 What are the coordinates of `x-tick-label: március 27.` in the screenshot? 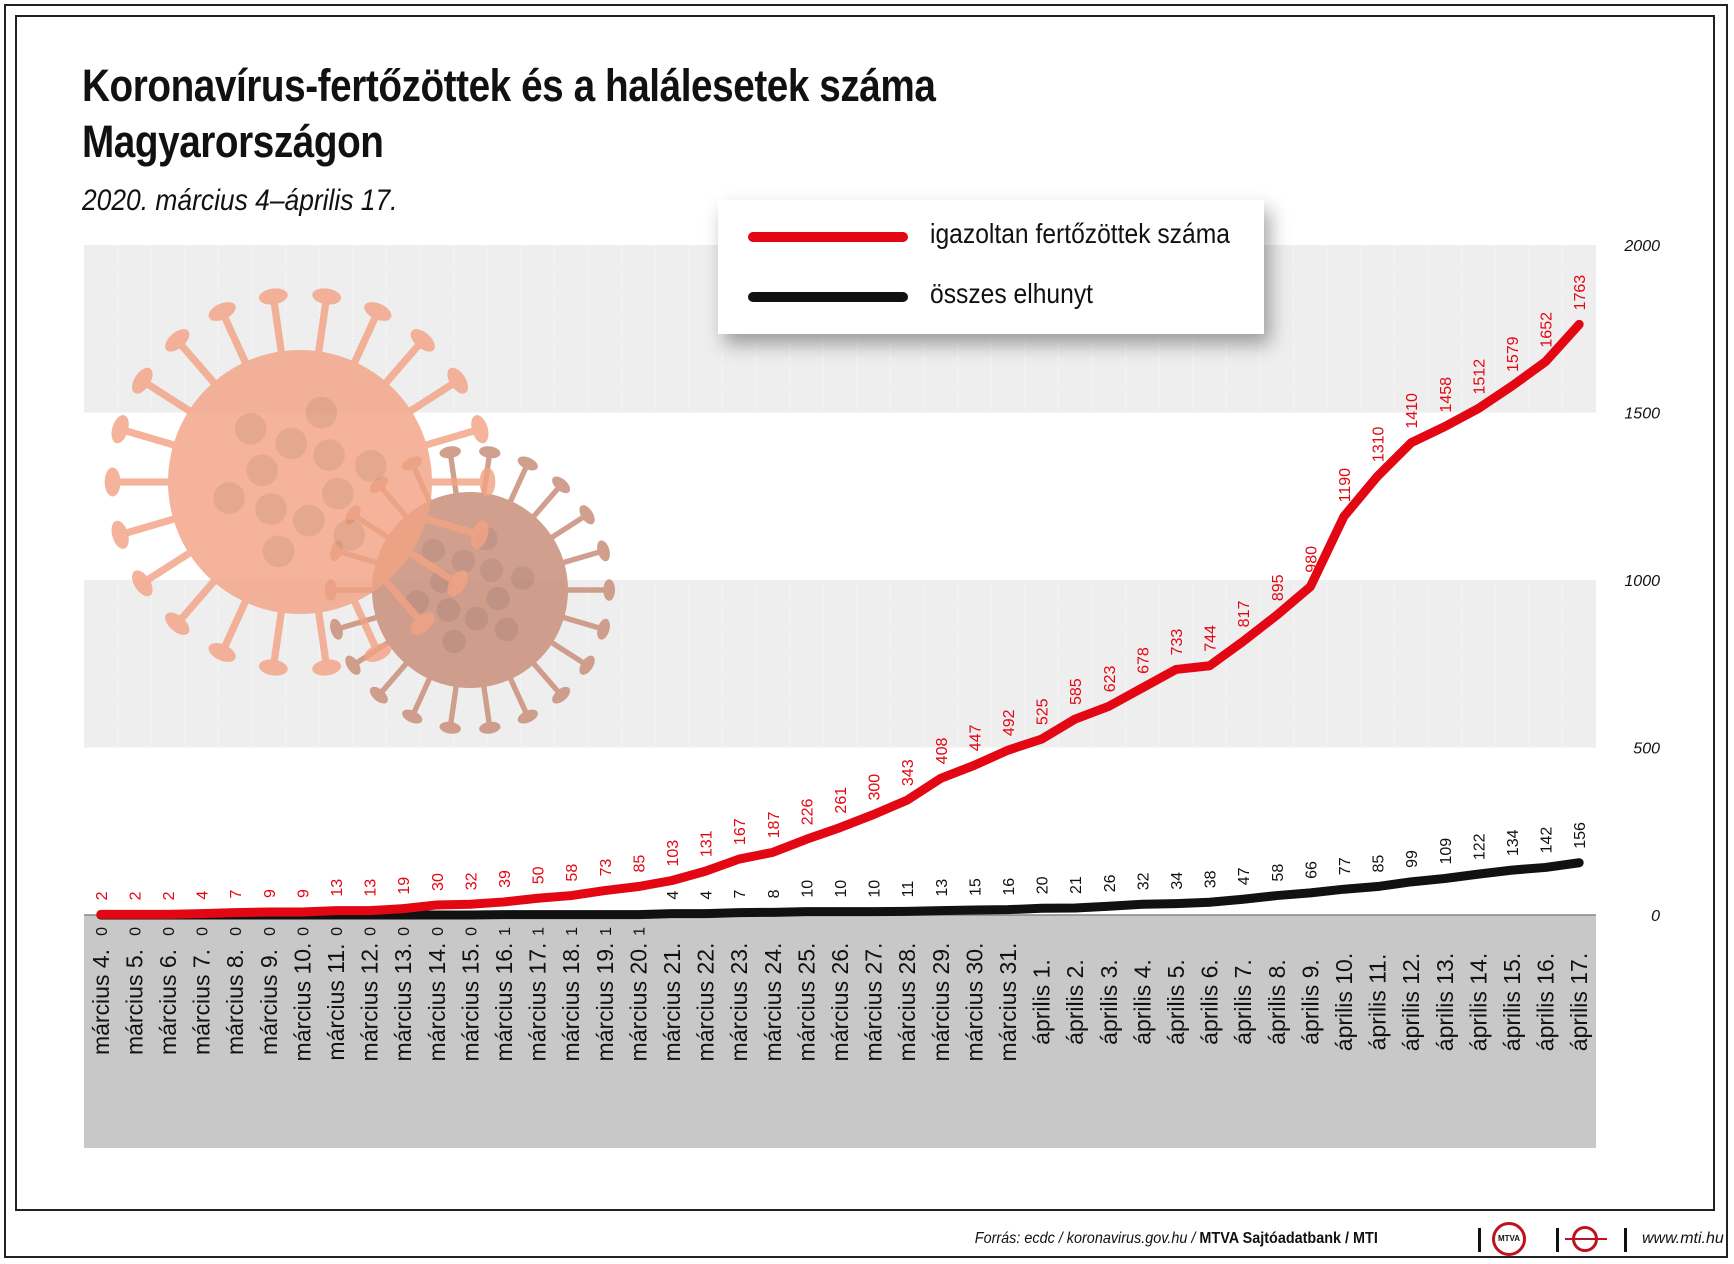 It's located at (874, 1002).